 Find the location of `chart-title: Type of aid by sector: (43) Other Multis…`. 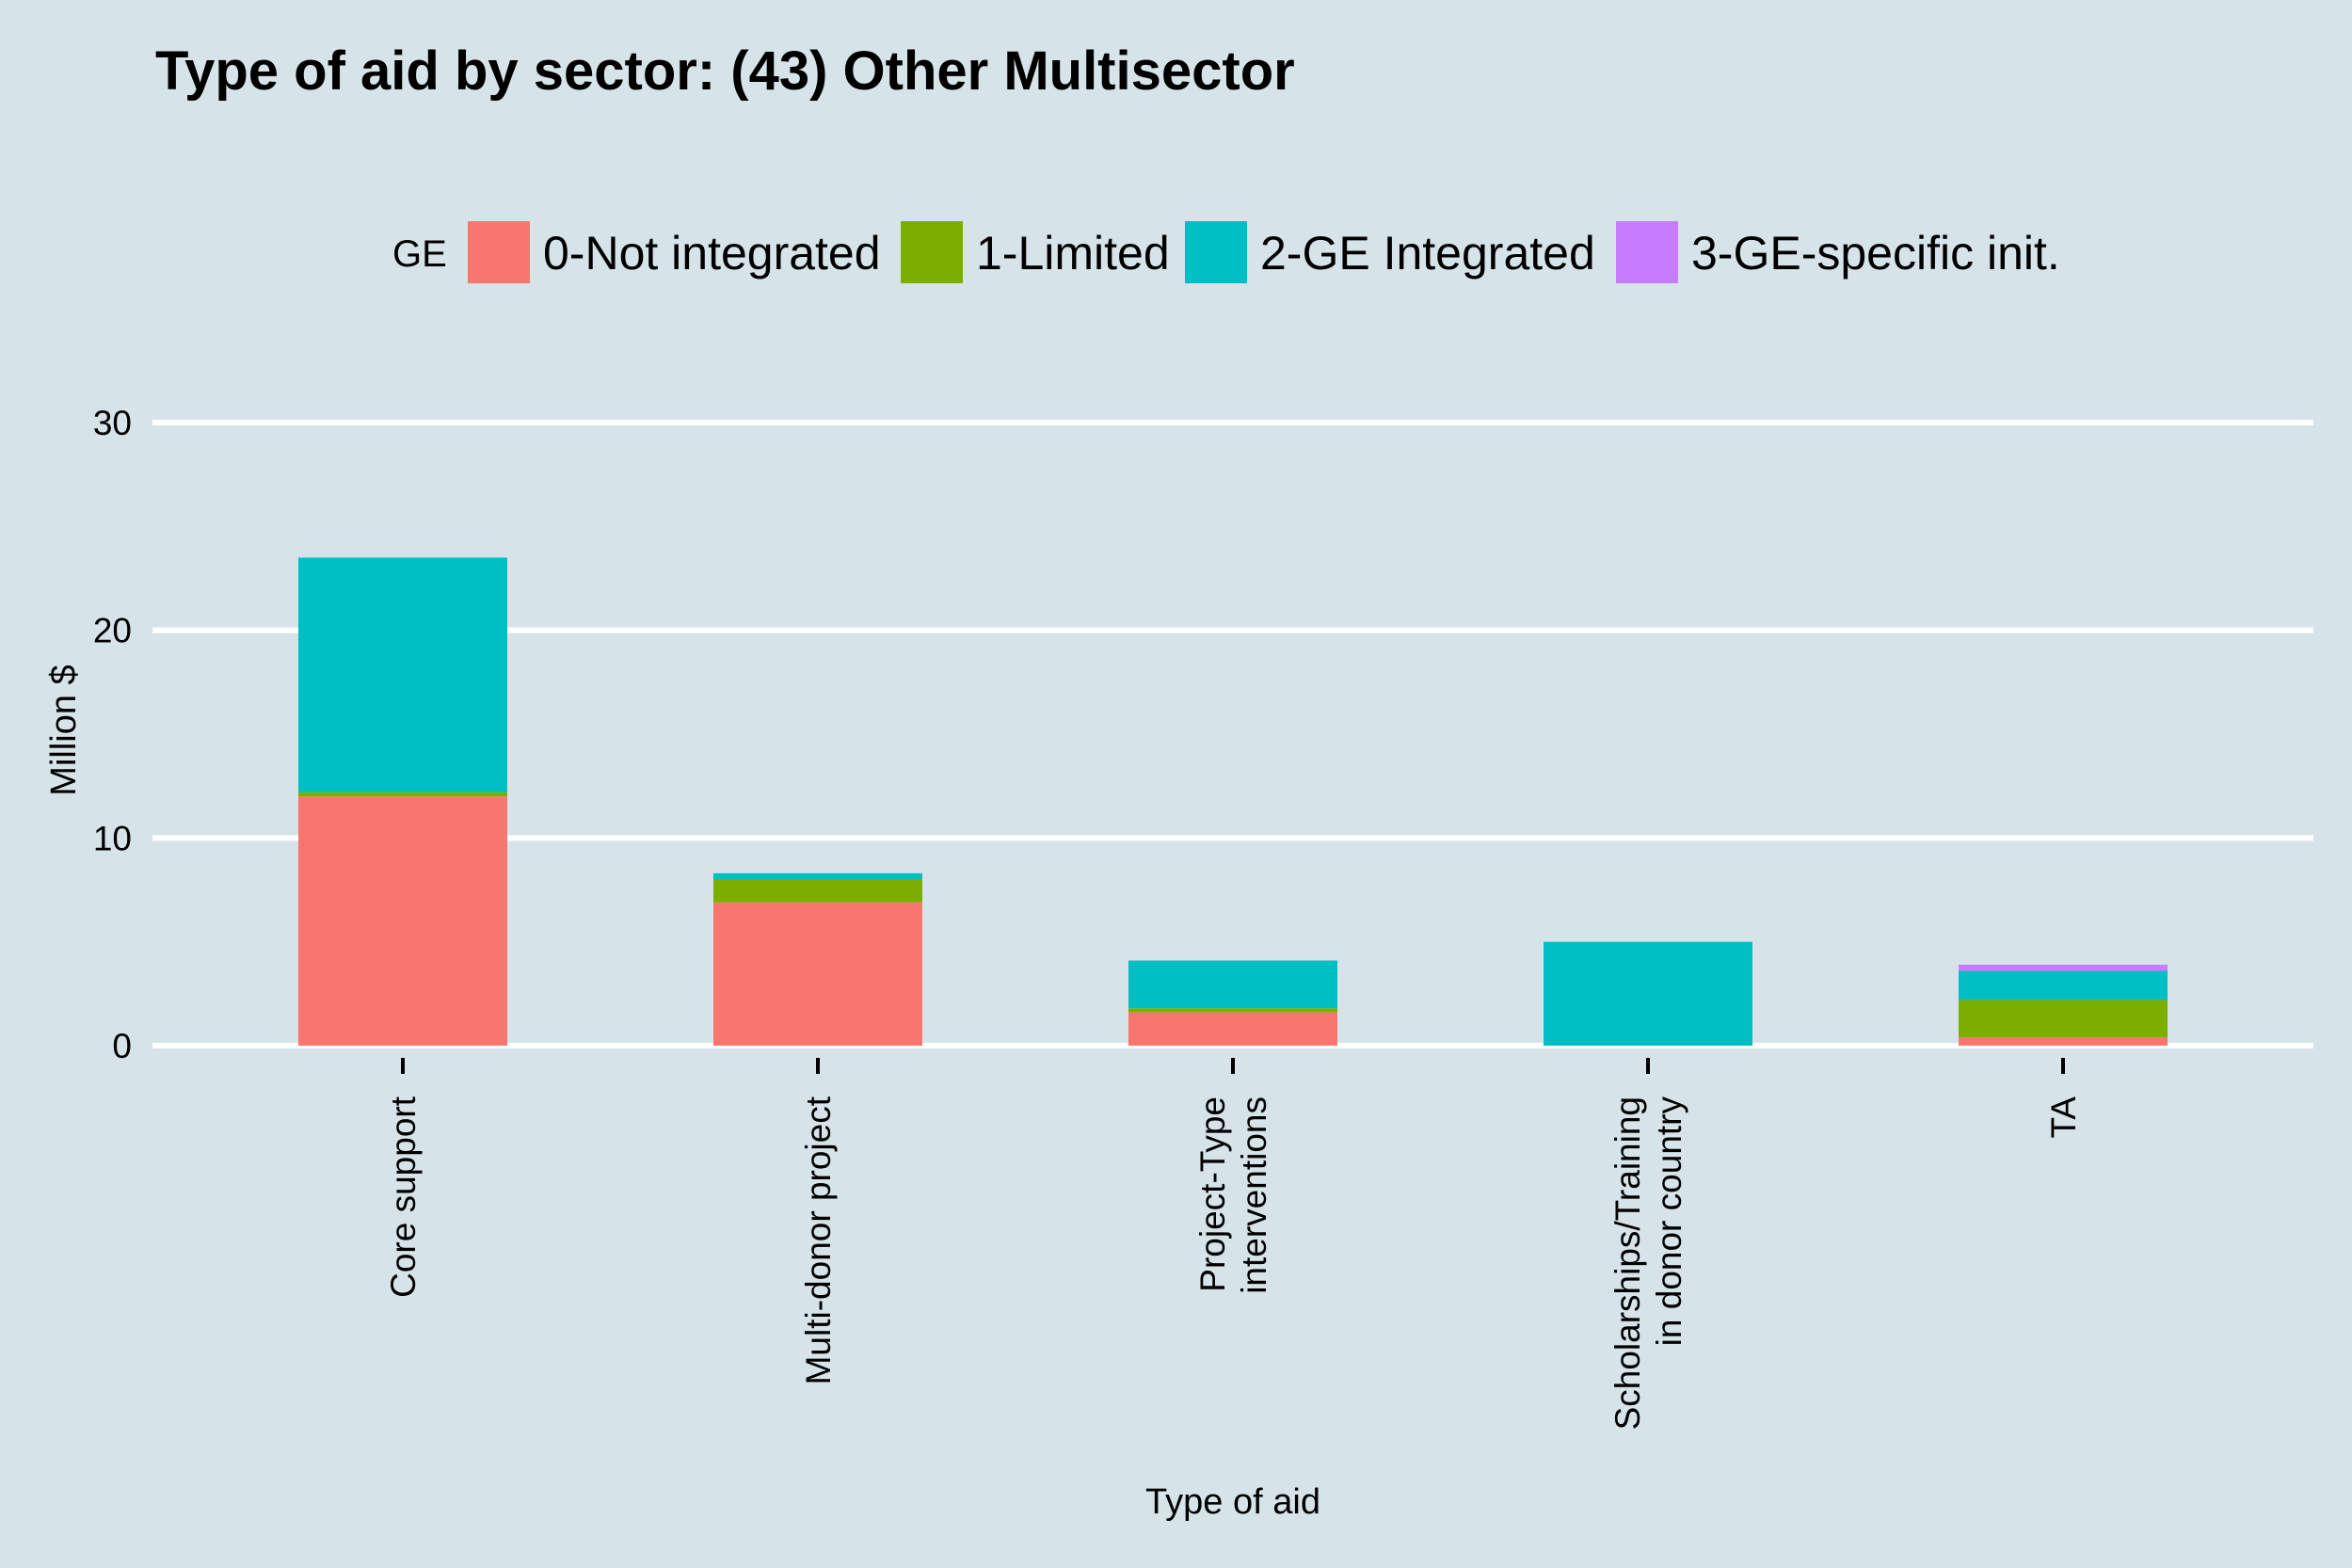

chart-title: Type of aid by sector: (43) Other Multis… is located at coordinates (725, 71).